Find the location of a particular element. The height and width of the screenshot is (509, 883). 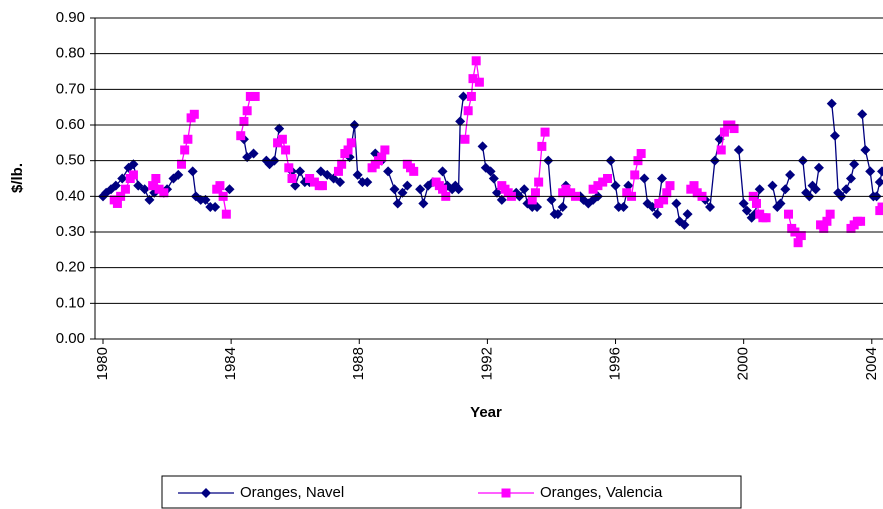

y-tick-label: 0.70 is located at coordinates (70, 88).